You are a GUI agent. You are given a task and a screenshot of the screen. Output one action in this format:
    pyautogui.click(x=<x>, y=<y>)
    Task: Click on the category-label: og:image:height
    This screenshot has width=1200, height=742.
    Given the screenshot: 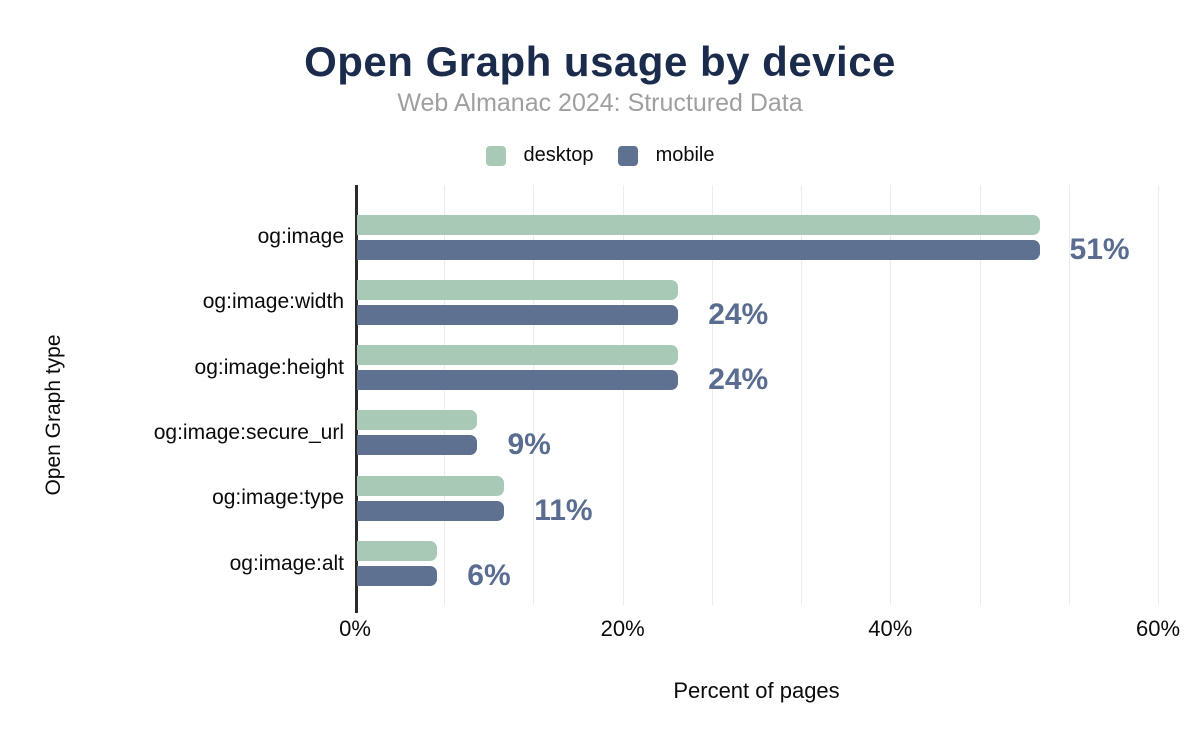 What is the action you would take?
    pyautogui.click(x=269, y=367)
    